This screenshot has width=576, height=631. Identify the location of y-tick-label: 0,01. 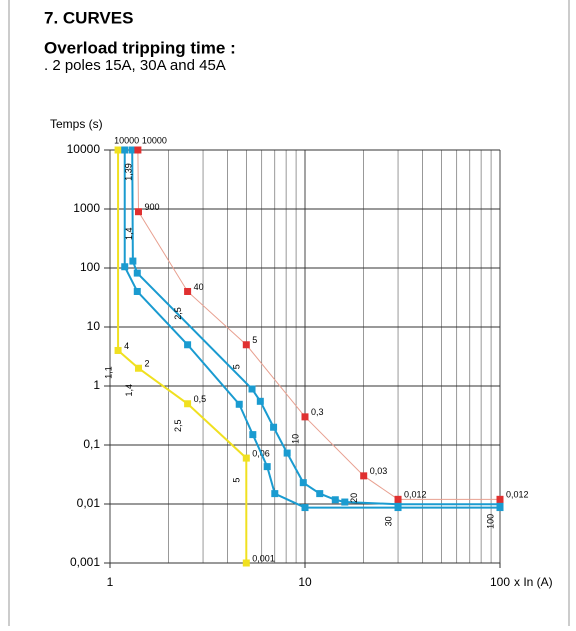
(89, 503).